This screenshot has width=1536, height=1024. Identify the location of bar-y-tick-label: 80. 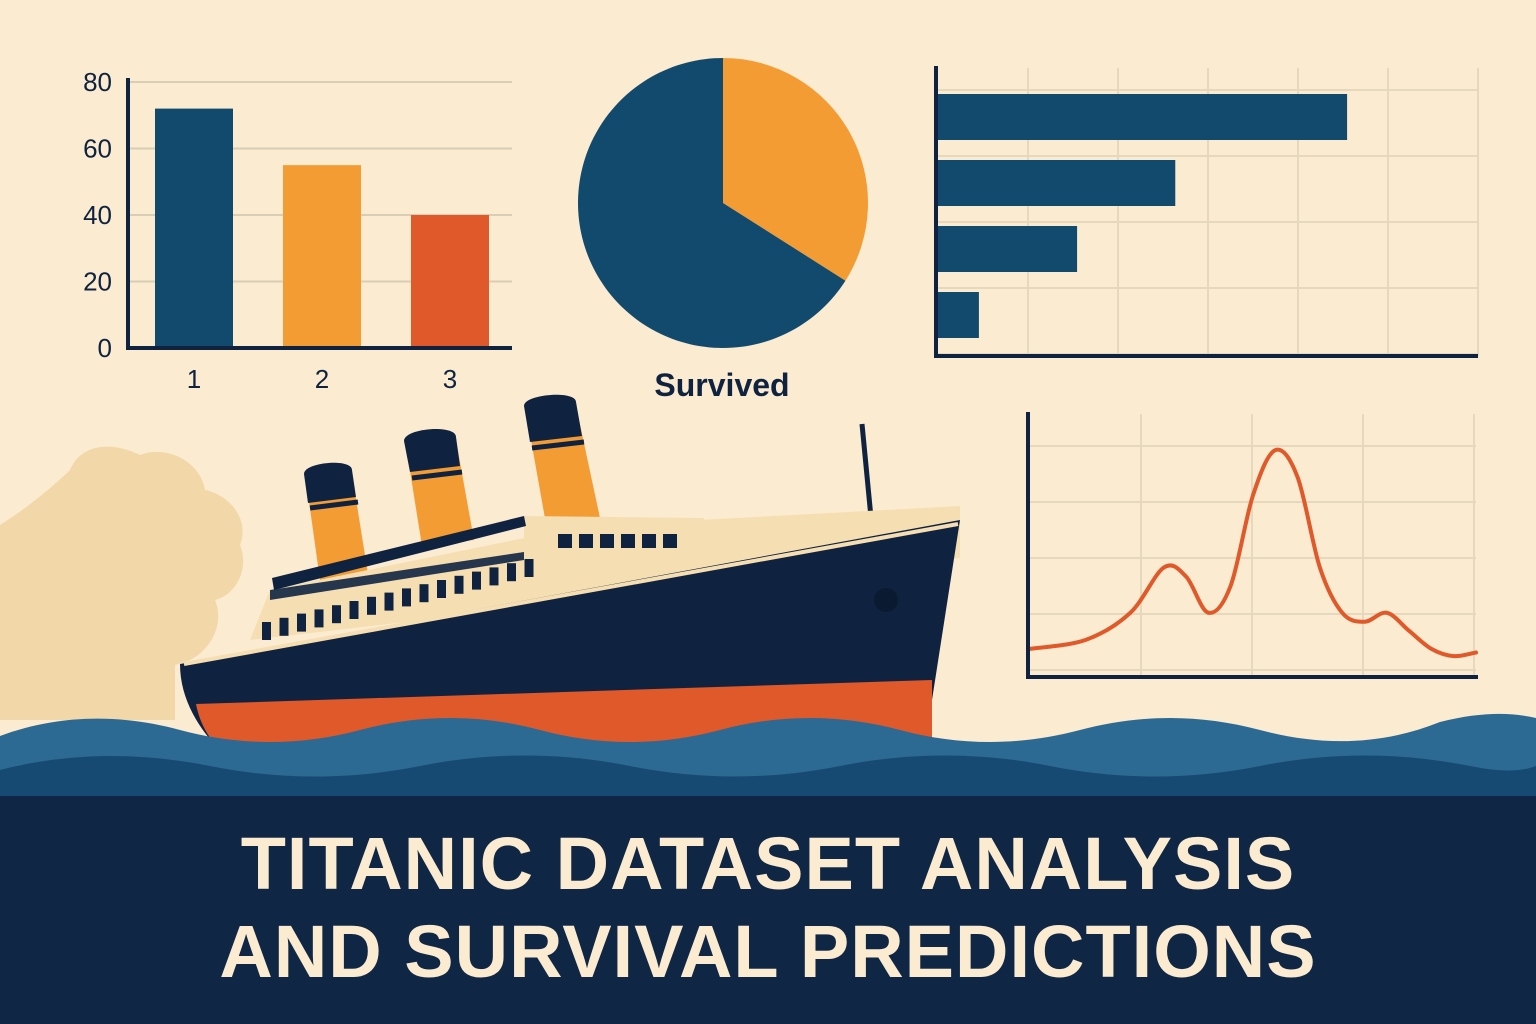
(97, 82).